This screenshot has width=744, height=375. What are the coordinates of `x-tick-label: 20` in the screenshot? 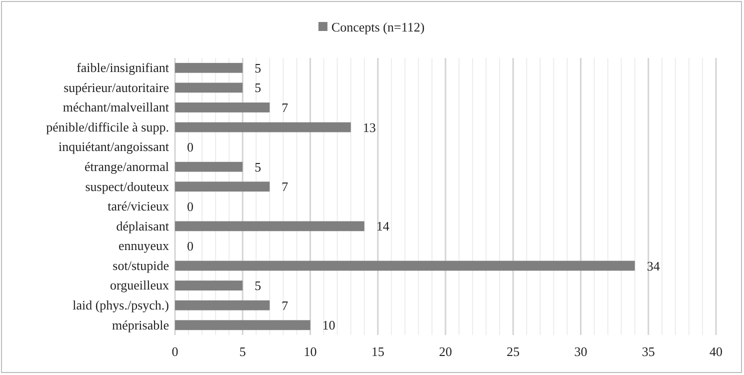 It's located at (445, 352).